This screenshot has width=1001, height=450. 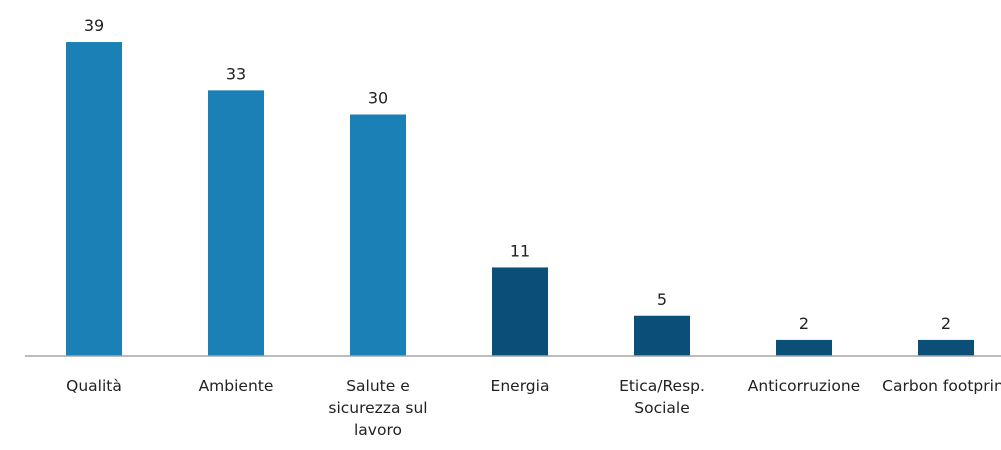 What do you see at coordinates (378, 98) in the screenshot?
I see `value-label: 30` at bounding box center [378, 98].